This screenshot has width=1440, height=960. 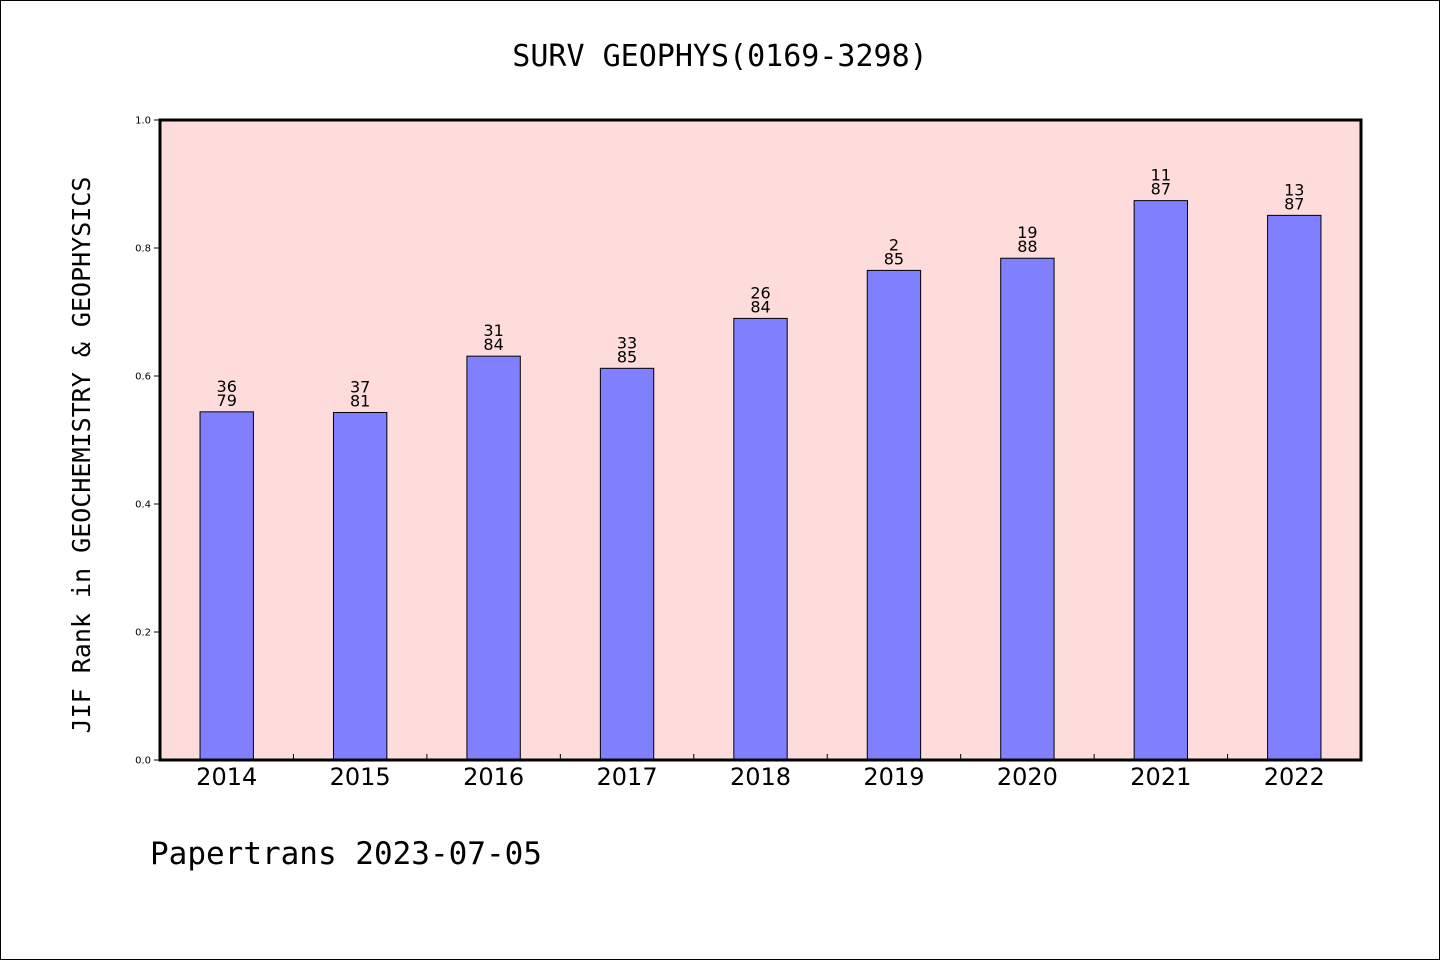 I want to click on data-label-total-2020: 88, so click(x=1027, y=246).